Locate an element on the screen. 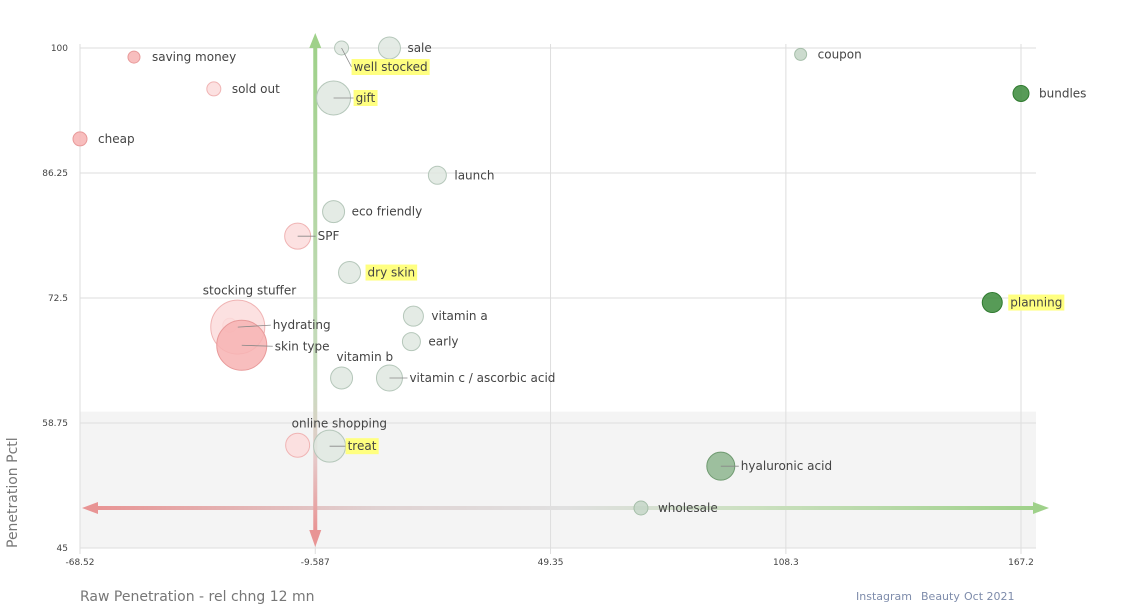 Image resolution: width=1130 pixels, height=607 pixels. label-planning: planning is located at coordinates (1036, 303).